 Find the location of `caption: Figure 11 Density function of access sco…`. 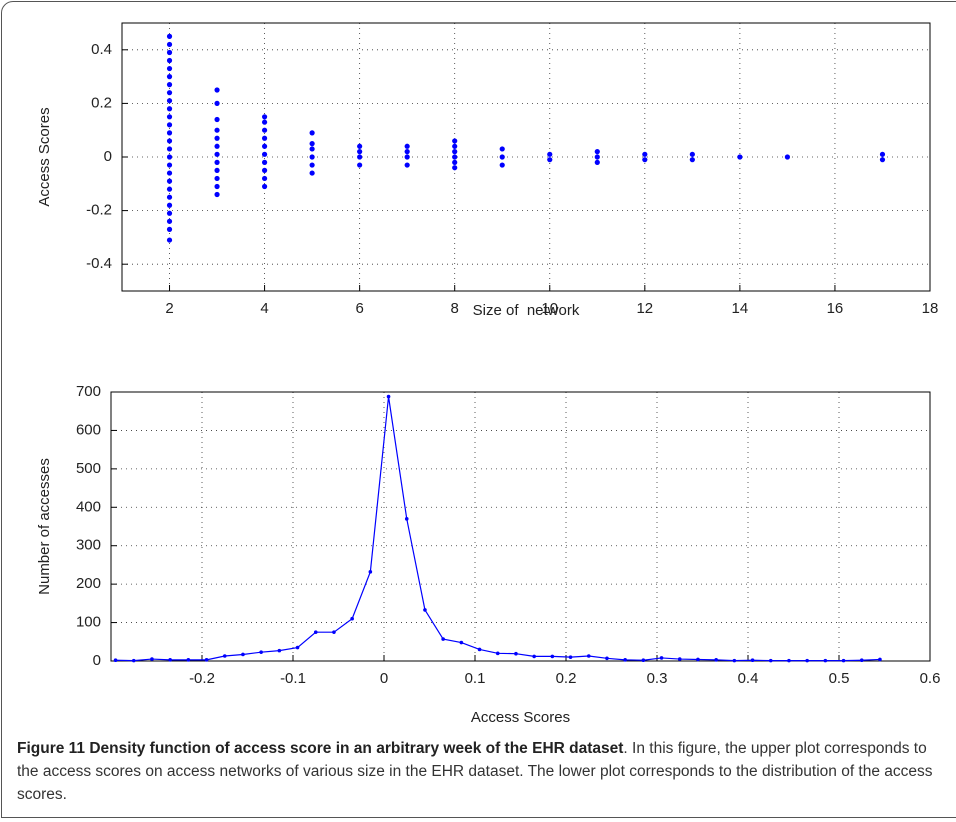

caption: Figure 11 Density function of access sco… is located at coordinates (482, 771).